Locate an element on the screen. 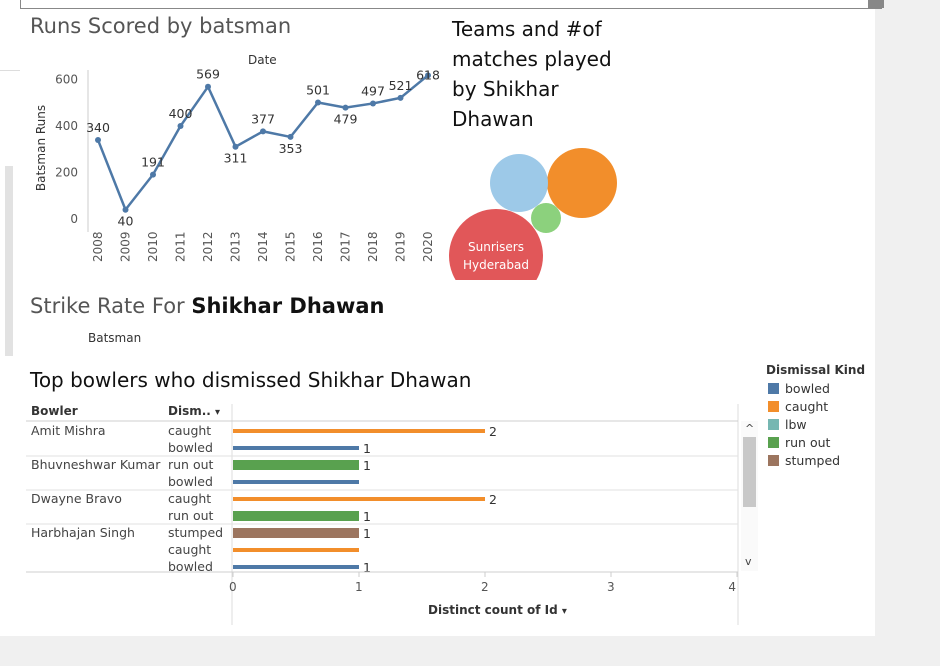 This screenshot has width=940, height=666. left-divider is located at coordinates (10, 70).